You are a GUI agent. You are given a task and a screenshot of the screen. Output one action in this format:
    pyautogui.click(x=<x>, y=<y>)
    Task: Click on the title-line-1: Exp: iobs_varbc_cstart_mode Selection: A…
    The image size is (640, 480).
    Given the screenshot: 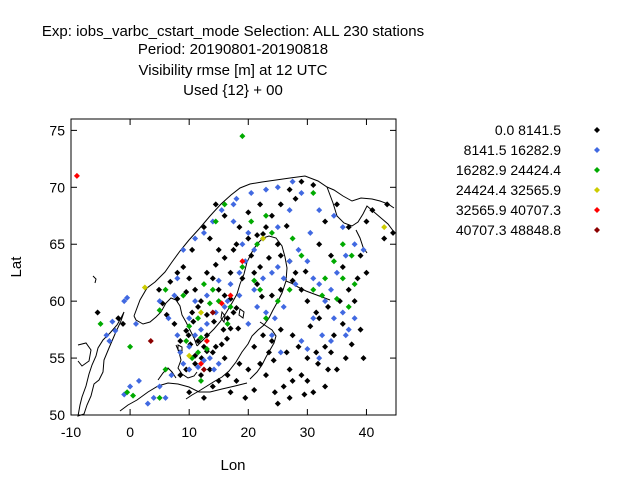 What is the action you would take?
    pyautogui.click(x=233, y=31)
    